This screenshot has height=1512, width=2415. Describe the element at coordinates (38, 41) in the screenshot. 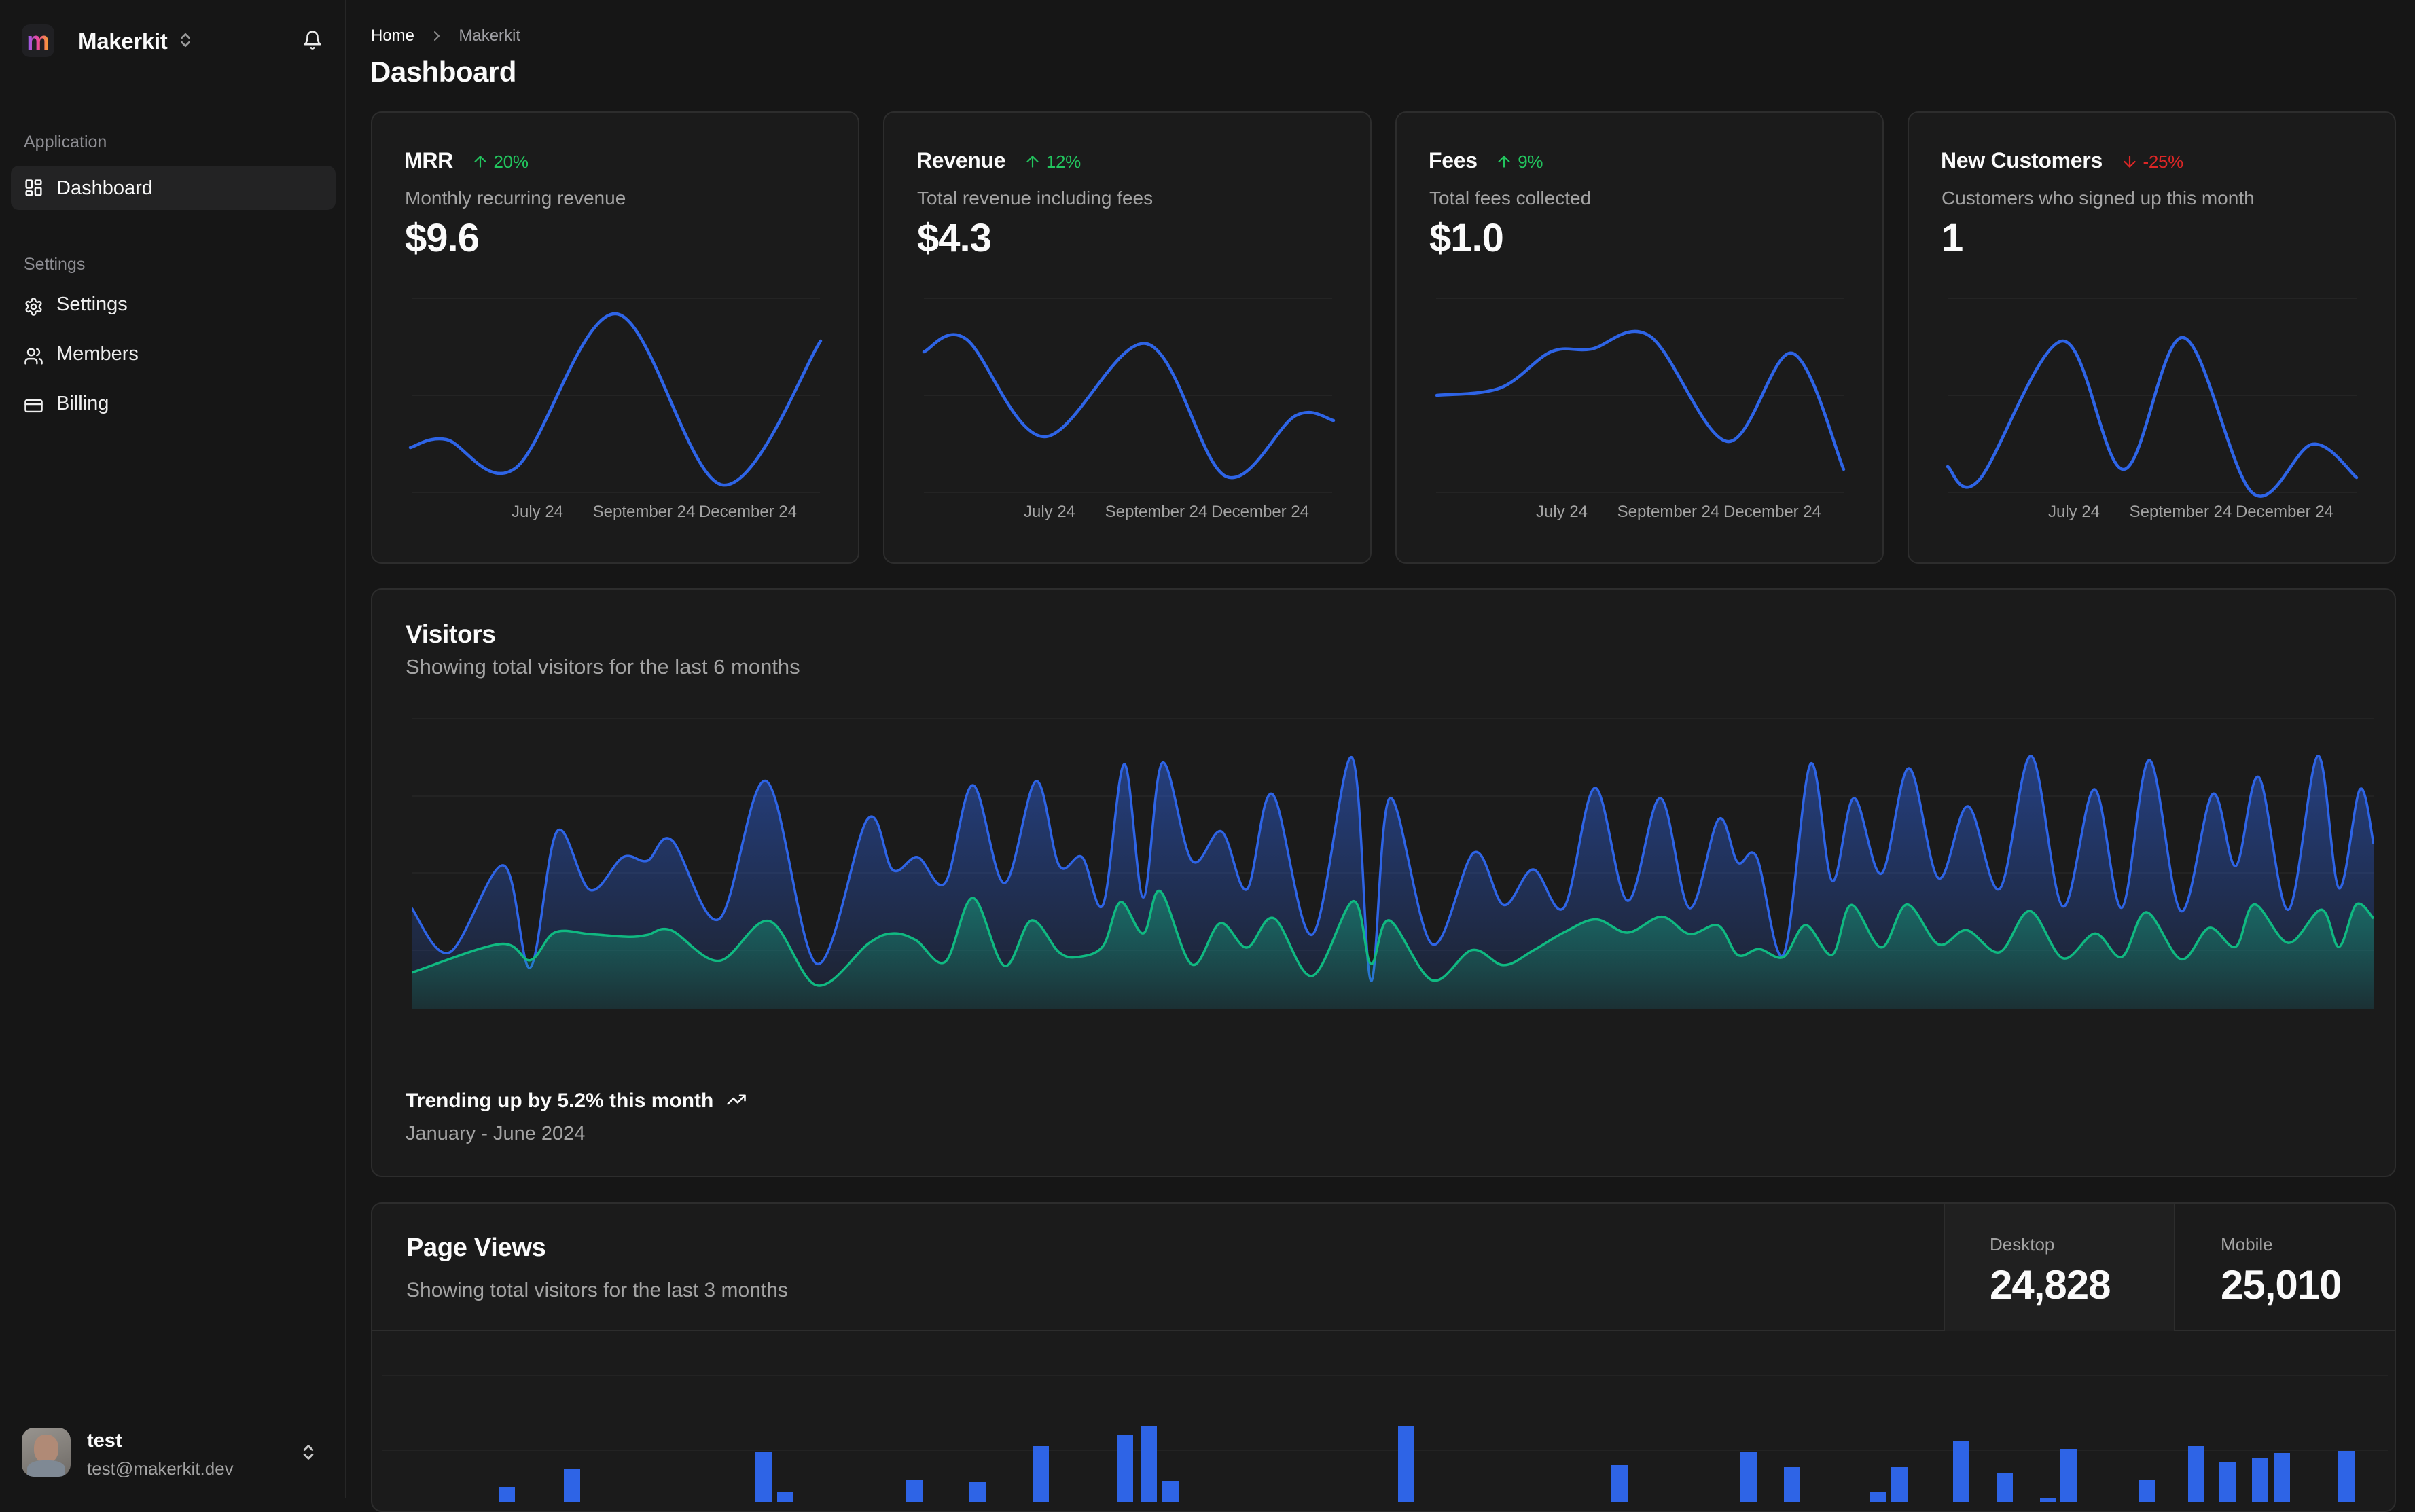

I see `svg-text: m` at that location.